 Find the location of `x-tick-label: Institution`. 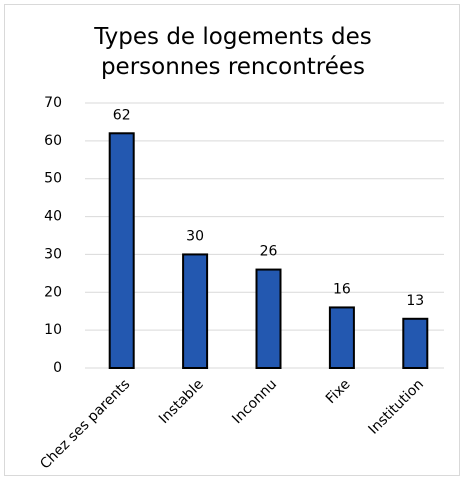

x-tick-label: Institution is located at coordinates (396, 406).